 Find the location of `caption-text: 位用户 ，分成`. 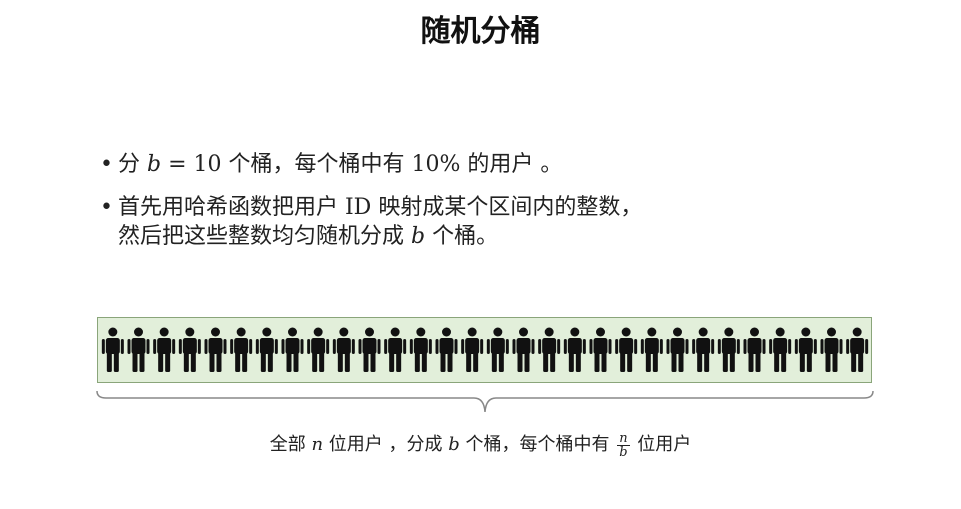

caption-text: 位用户 ，分成 is located at coordinates (386, 444).